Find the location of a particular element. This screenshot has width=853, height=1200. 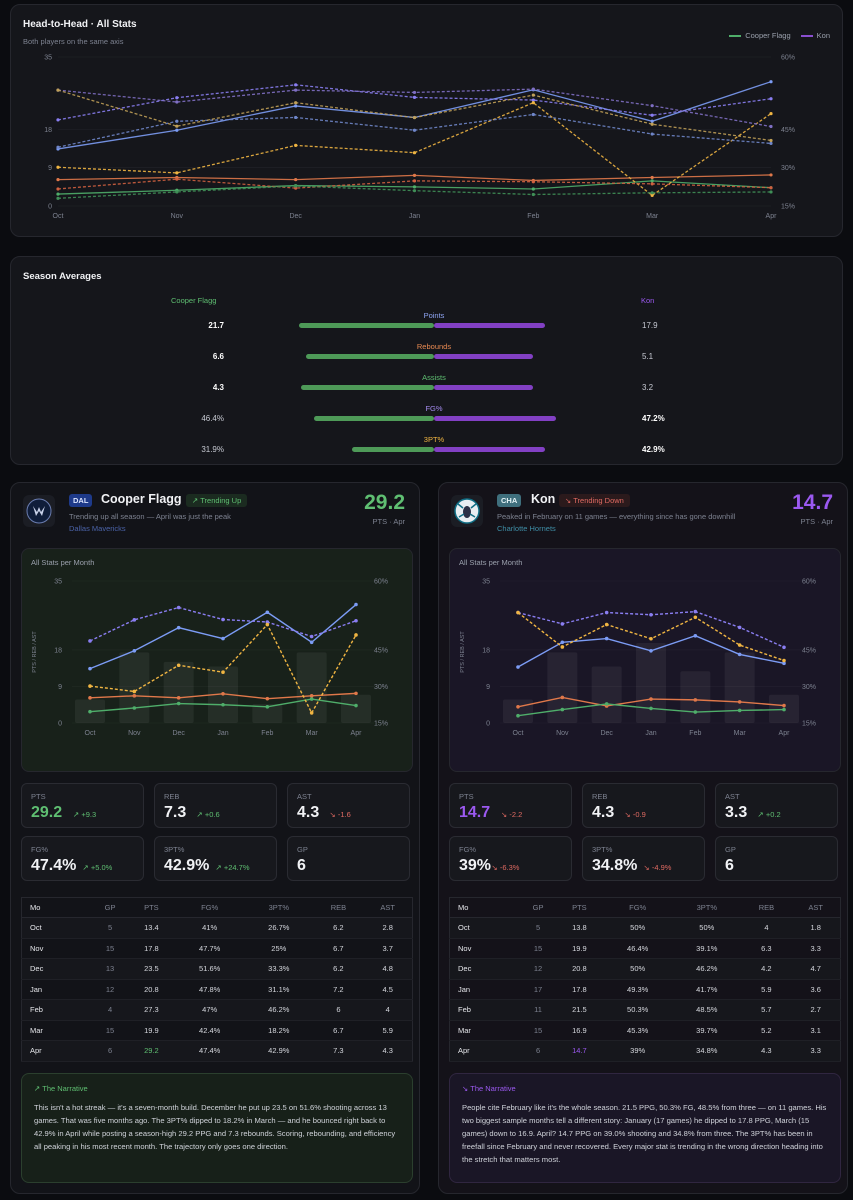

games-bar is located at coordinates (267, 713).